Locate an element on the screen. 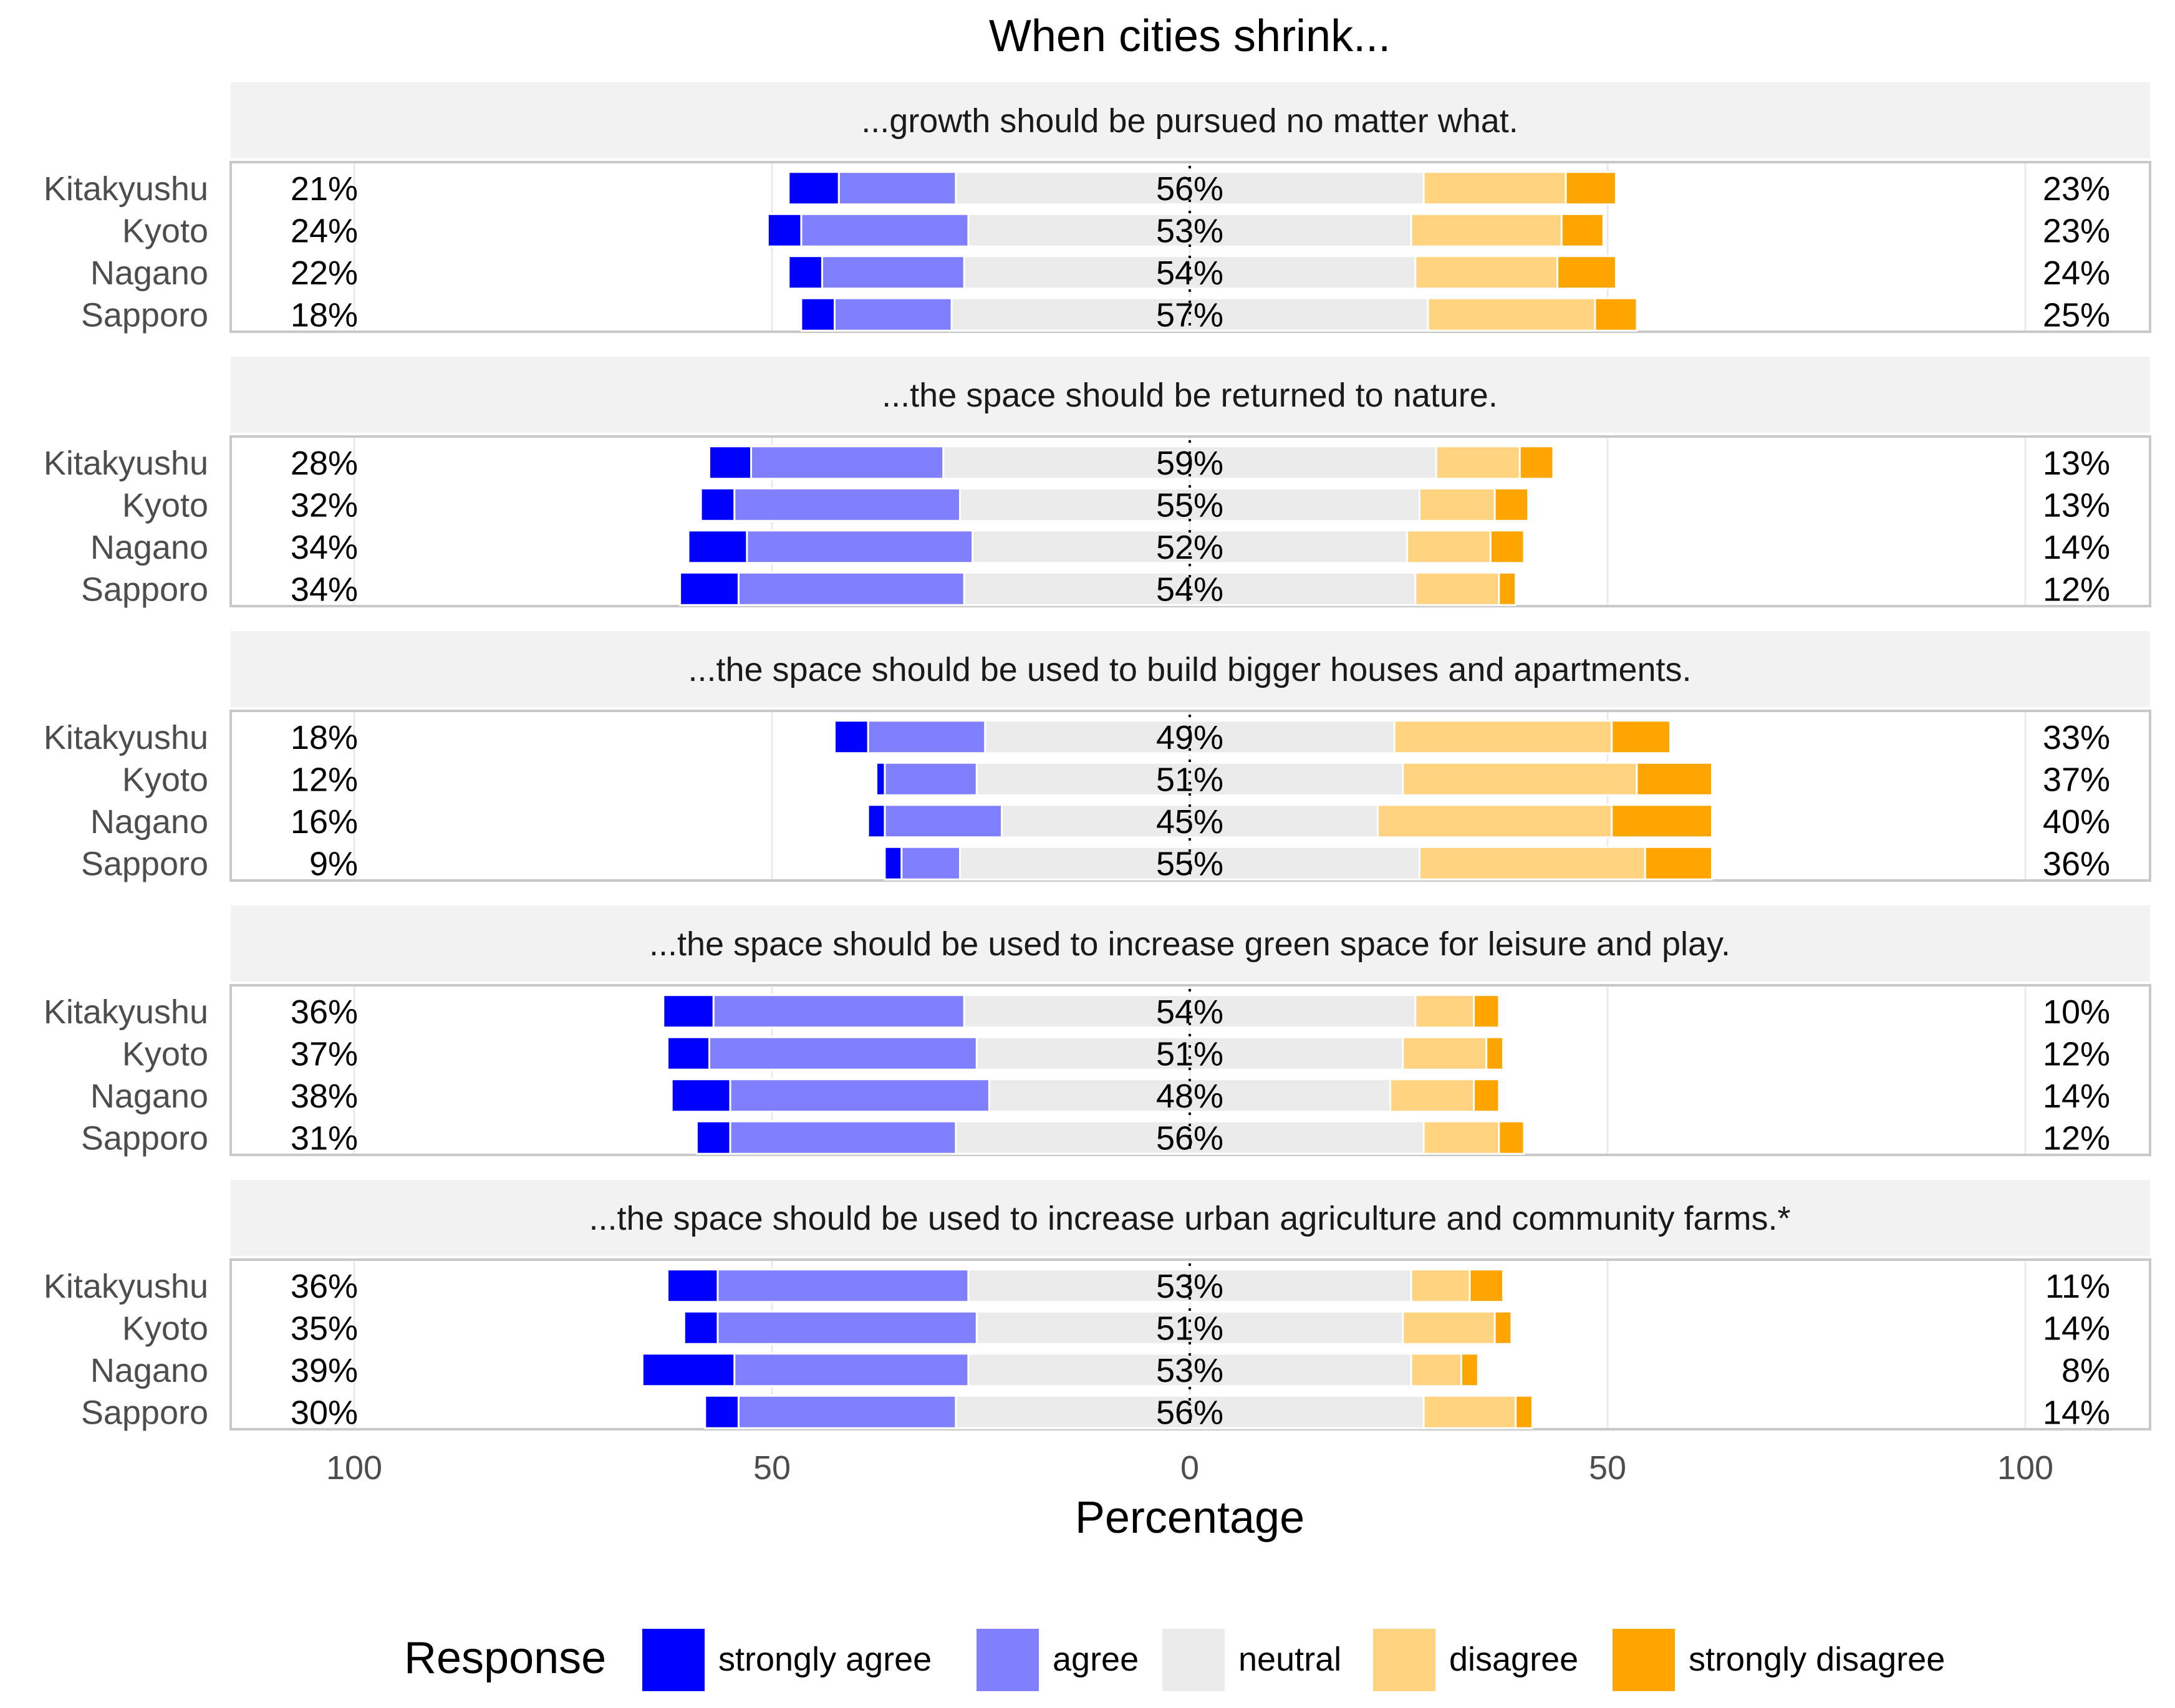  legend-item-neutral: neutral is located at coordinates (1251, 1660).